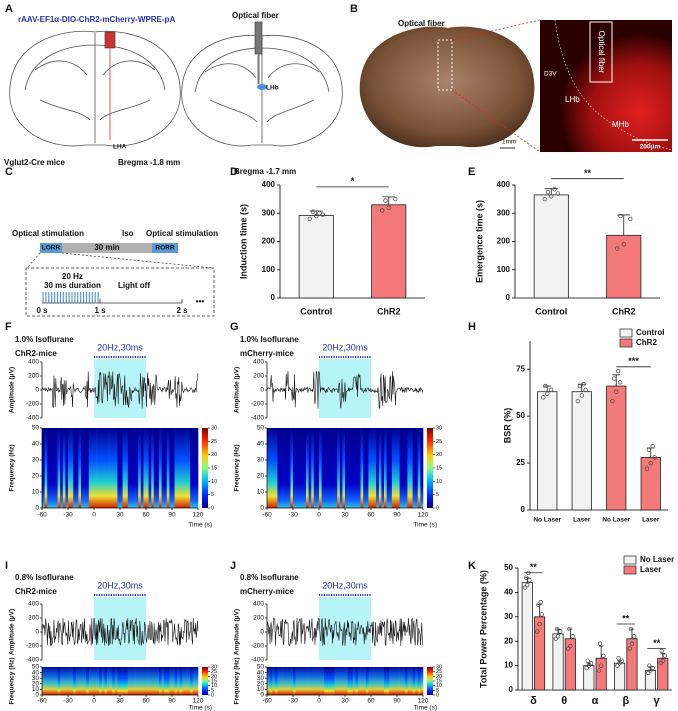  Describe the element at coordinates (34, 162) in the screenshot. I see `label: Vglut2-Cre mice` at that location.